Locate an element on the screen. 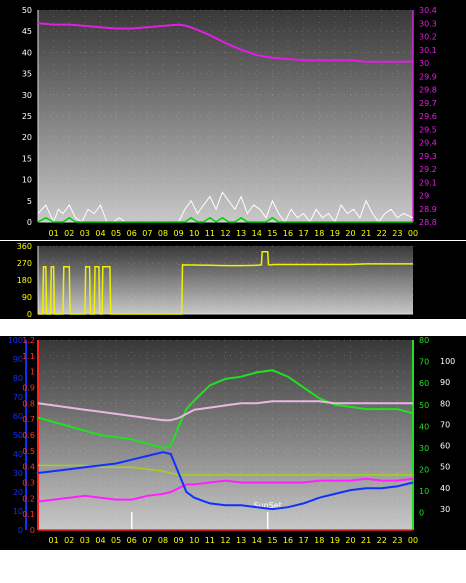 The width and height of the screenshot is (466, 583). y-humidity-tick-label: 90 is located at coordinates (18, 359).